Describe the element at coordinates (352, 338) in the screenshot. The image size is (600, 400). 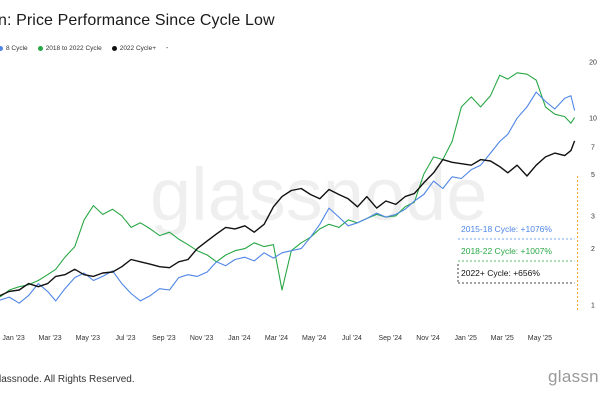
I see `x-tick-label: Jul '24` at that location.